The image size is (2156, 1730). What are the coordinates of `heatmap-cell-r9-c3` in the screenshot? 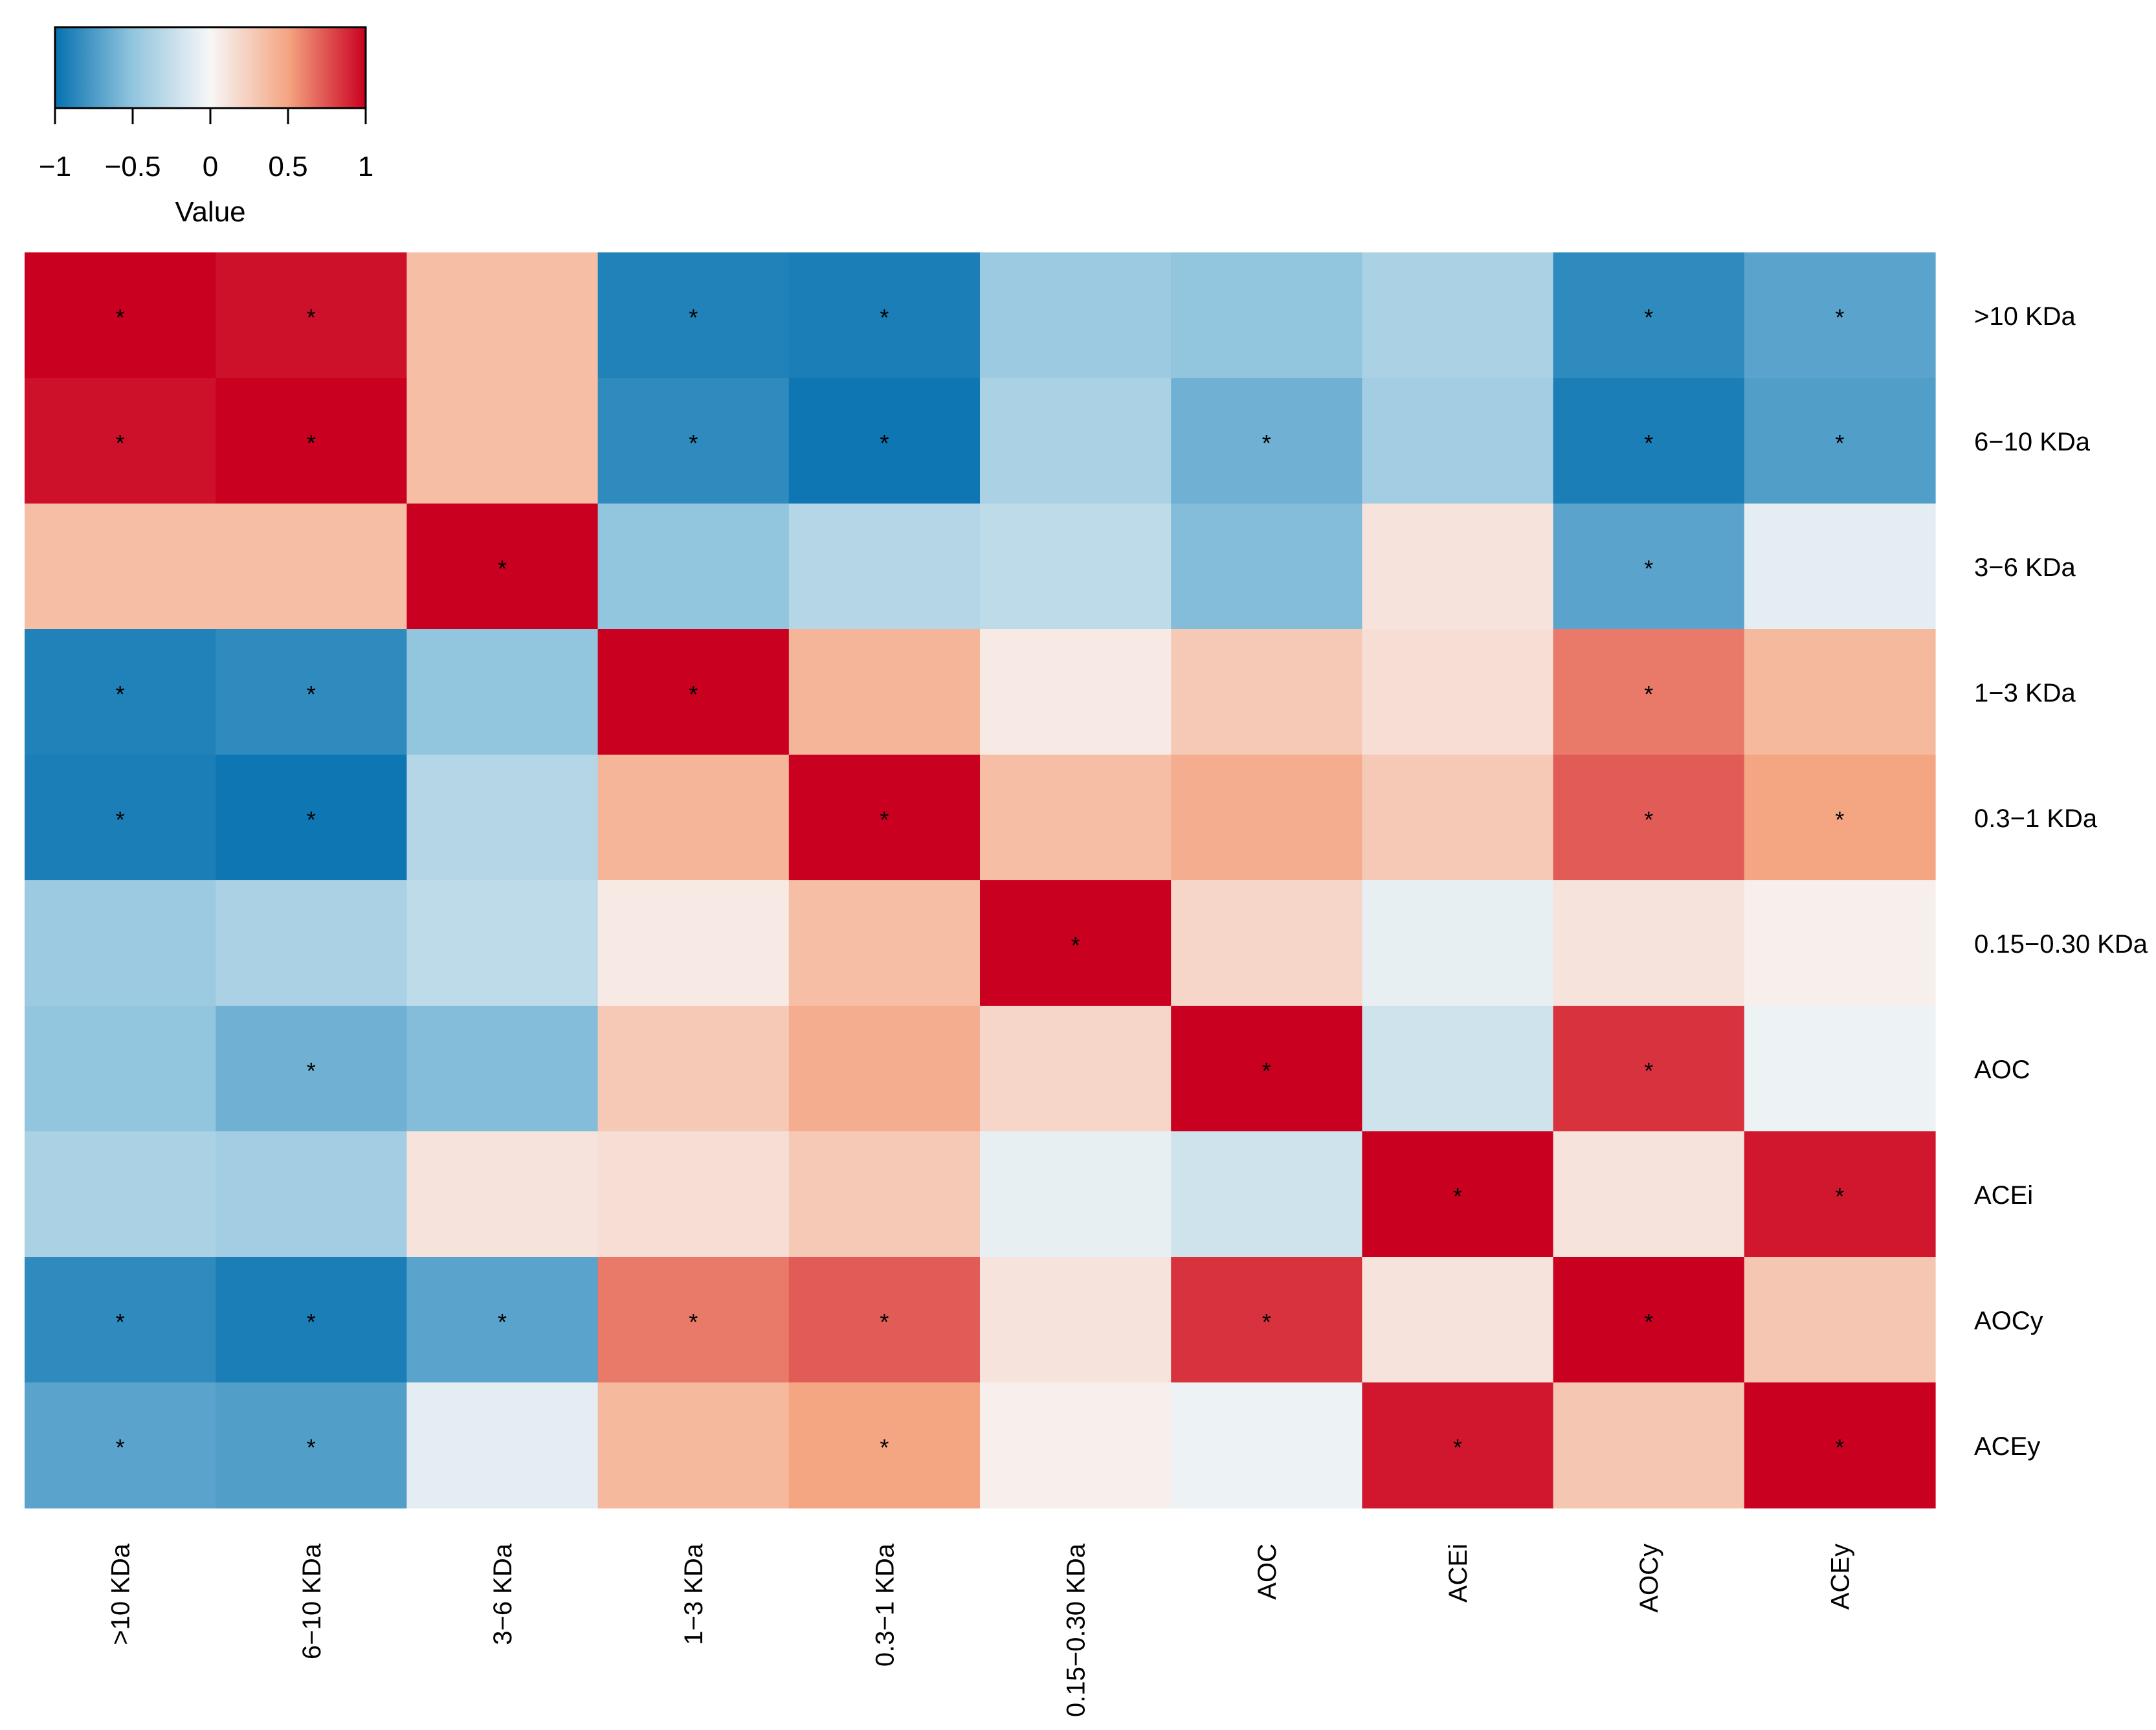 It's located at (693, 1445).